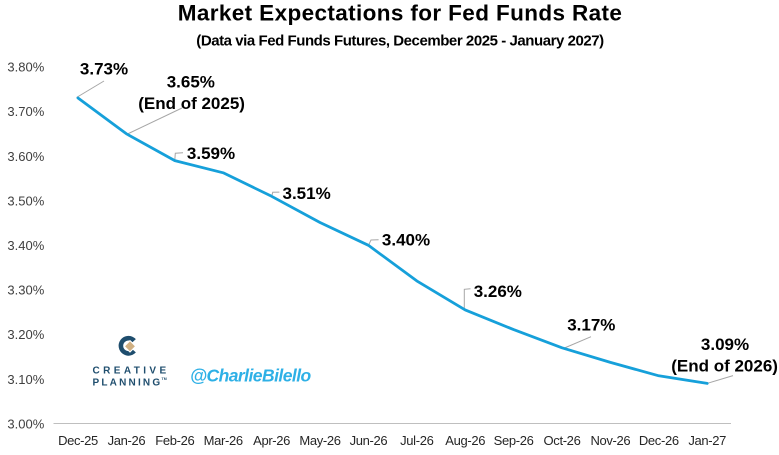  Describe the element at coordinates (25, 111) in the screenshot. I see `svg-text: 3.70%` at that location.